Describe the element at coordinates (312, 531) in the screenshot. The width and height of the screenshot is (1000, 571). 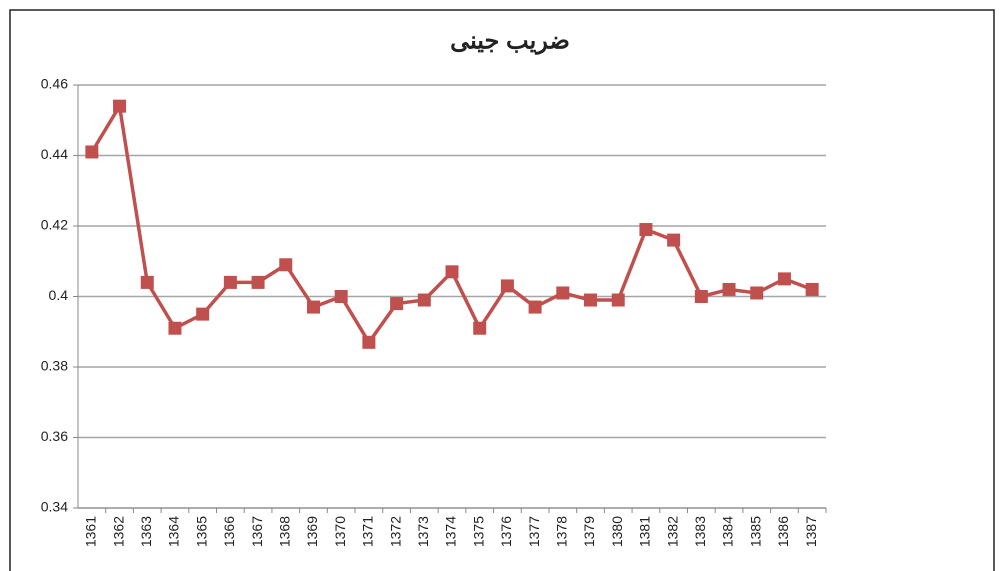
I see `x-tick-label: 1369` at that location.